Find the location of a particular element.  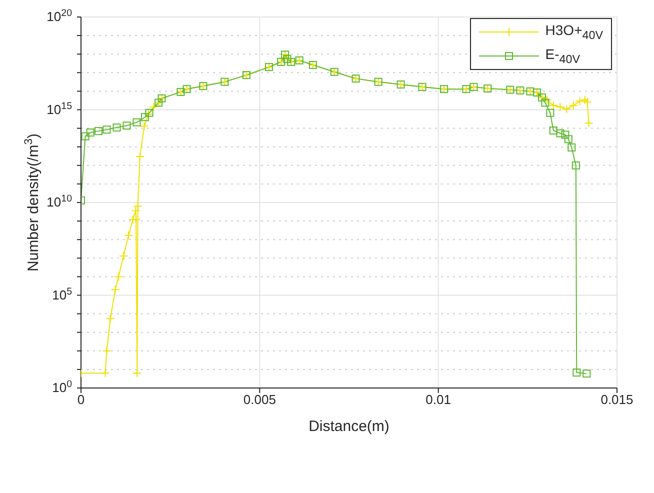

x-axis-title: Distance(m) is located at coordinates (349, 426).